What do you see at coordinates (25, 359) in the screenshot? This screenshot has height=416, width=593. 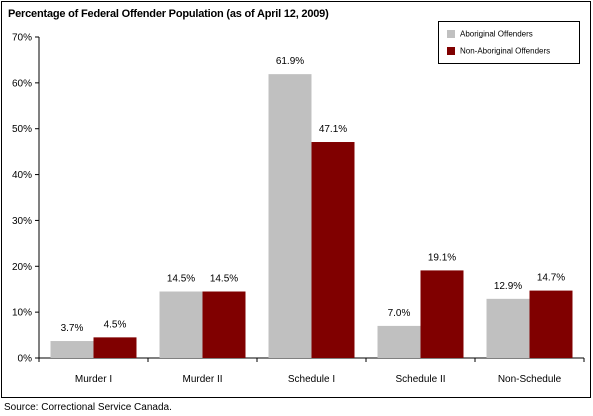 I see `y-tick-label: 0%` at bounding box center [25, 359].